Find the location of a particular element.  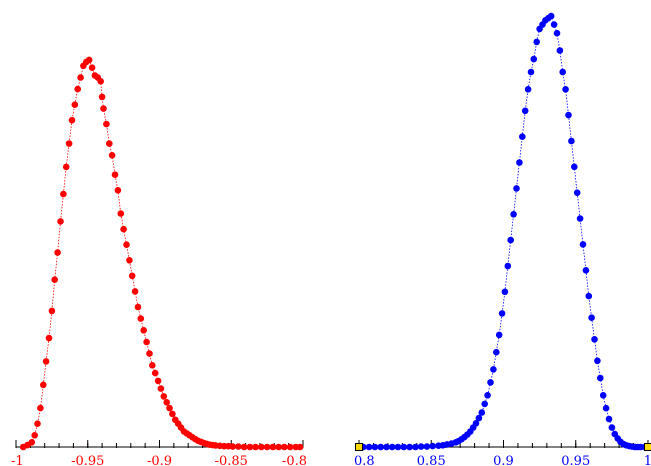

axis-endpoint-marker is located at coordinates (647, 447).